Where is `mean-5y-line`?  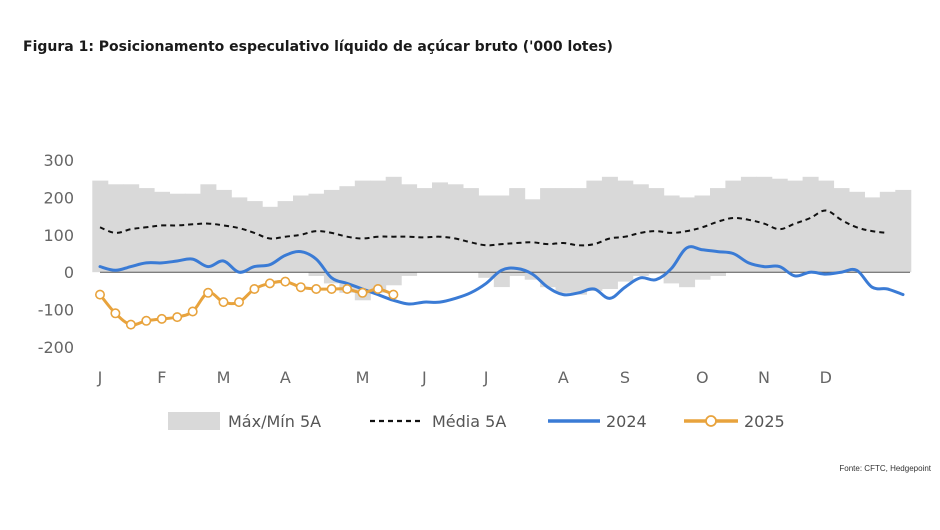
mean-5y-line is located at coordinates (493, 228).